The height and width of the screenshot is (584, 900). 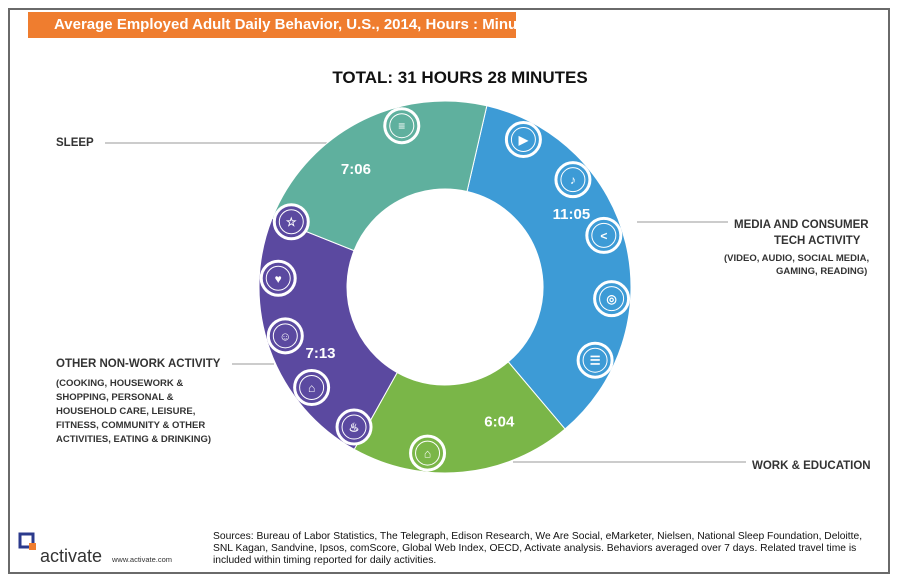 I want to click on housework-icon: ⌂, so click(x=312, y=388).